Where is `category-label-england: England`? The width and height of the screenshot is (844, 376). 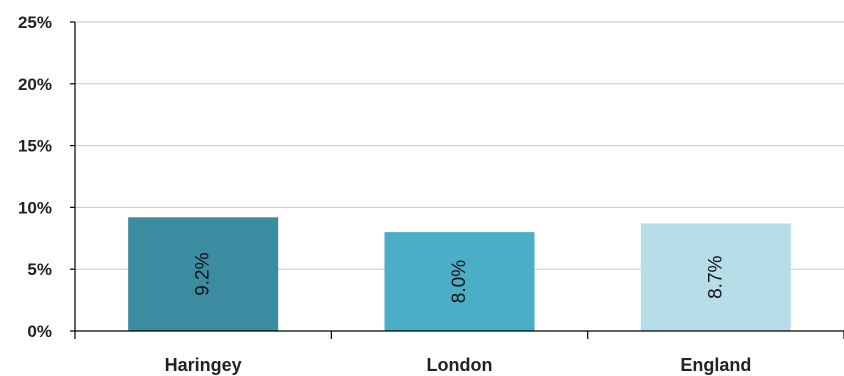
category-label-england: England is located at coordinates (715, 365).